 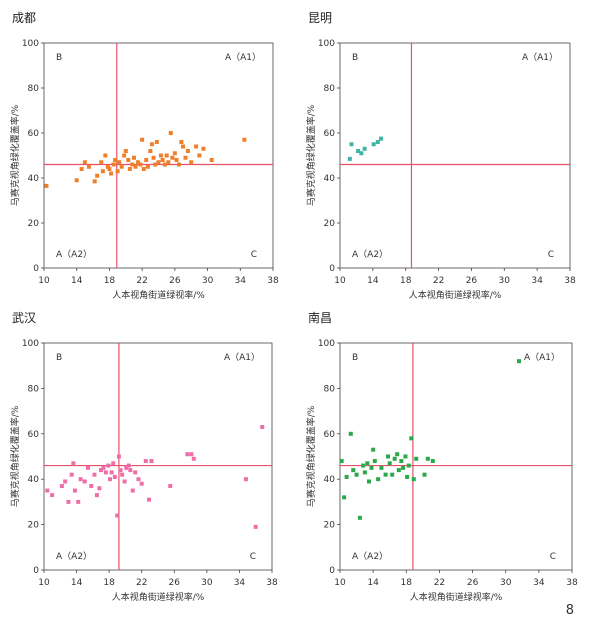 I want to click on x-tick-label: 14, so click(x=77, y=281).